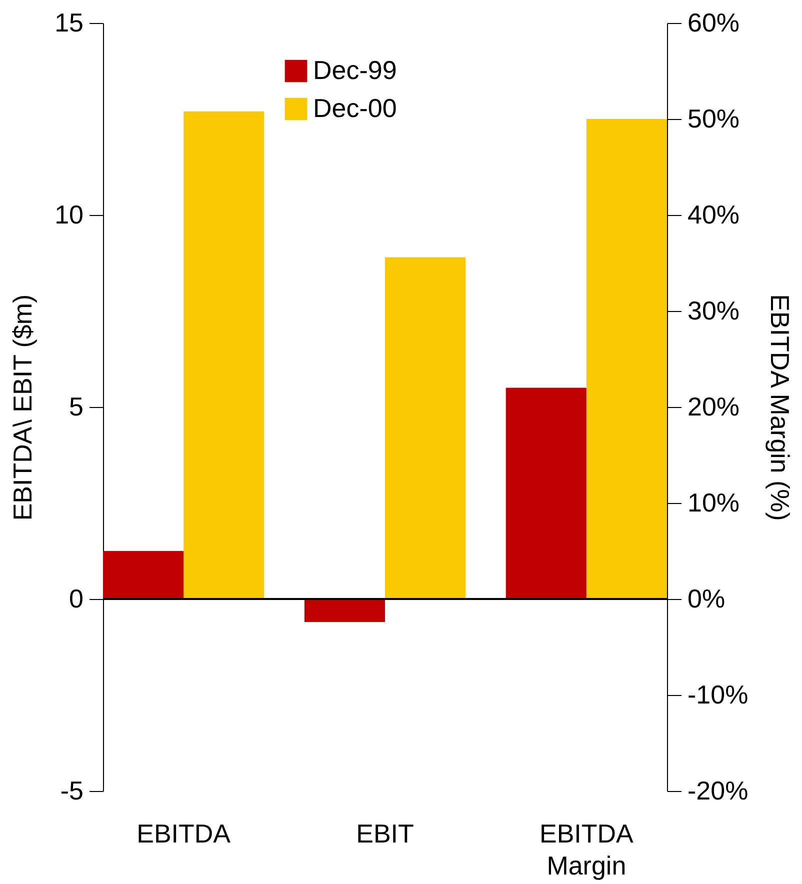 This screenshot has height=884, width=802. I want to click on y2-tick-label: 60%, so click(714, 23).